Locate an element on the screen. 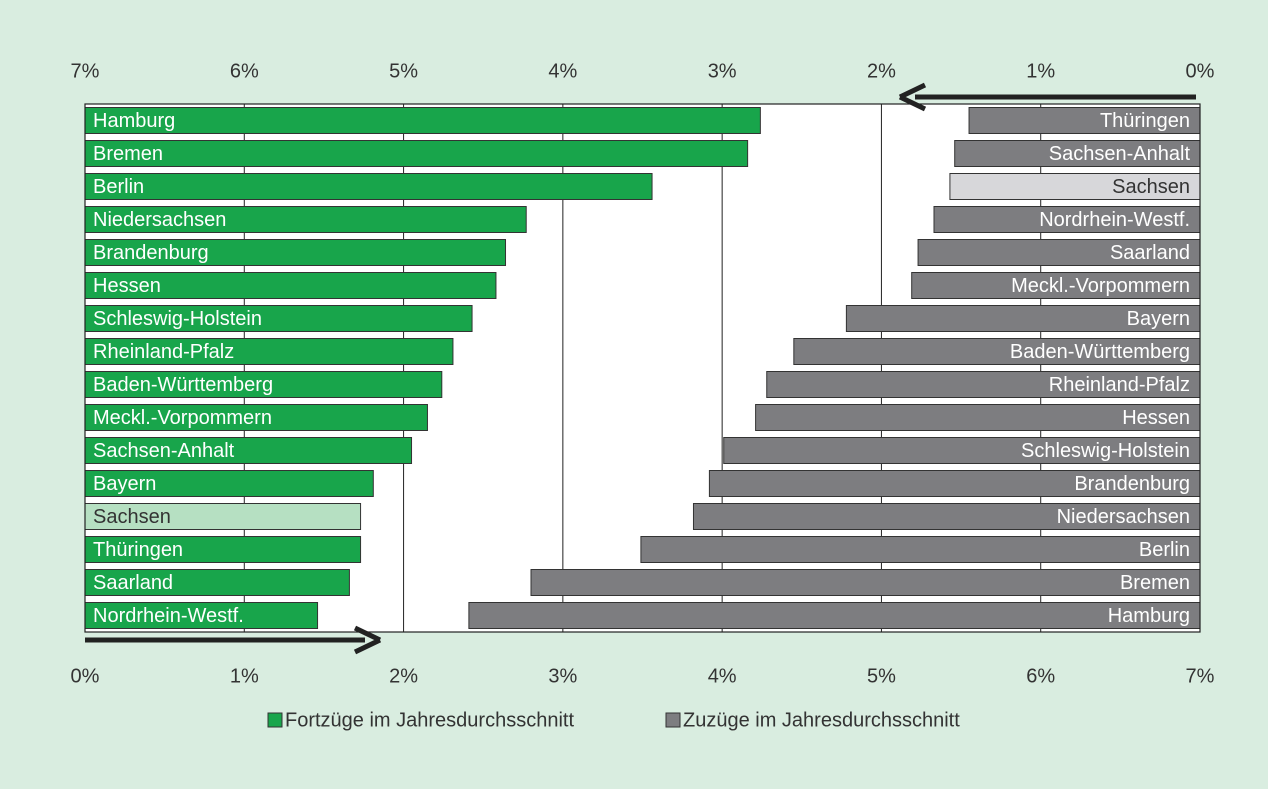  x-tick-label: 5% is located at coordinates (881, 676).